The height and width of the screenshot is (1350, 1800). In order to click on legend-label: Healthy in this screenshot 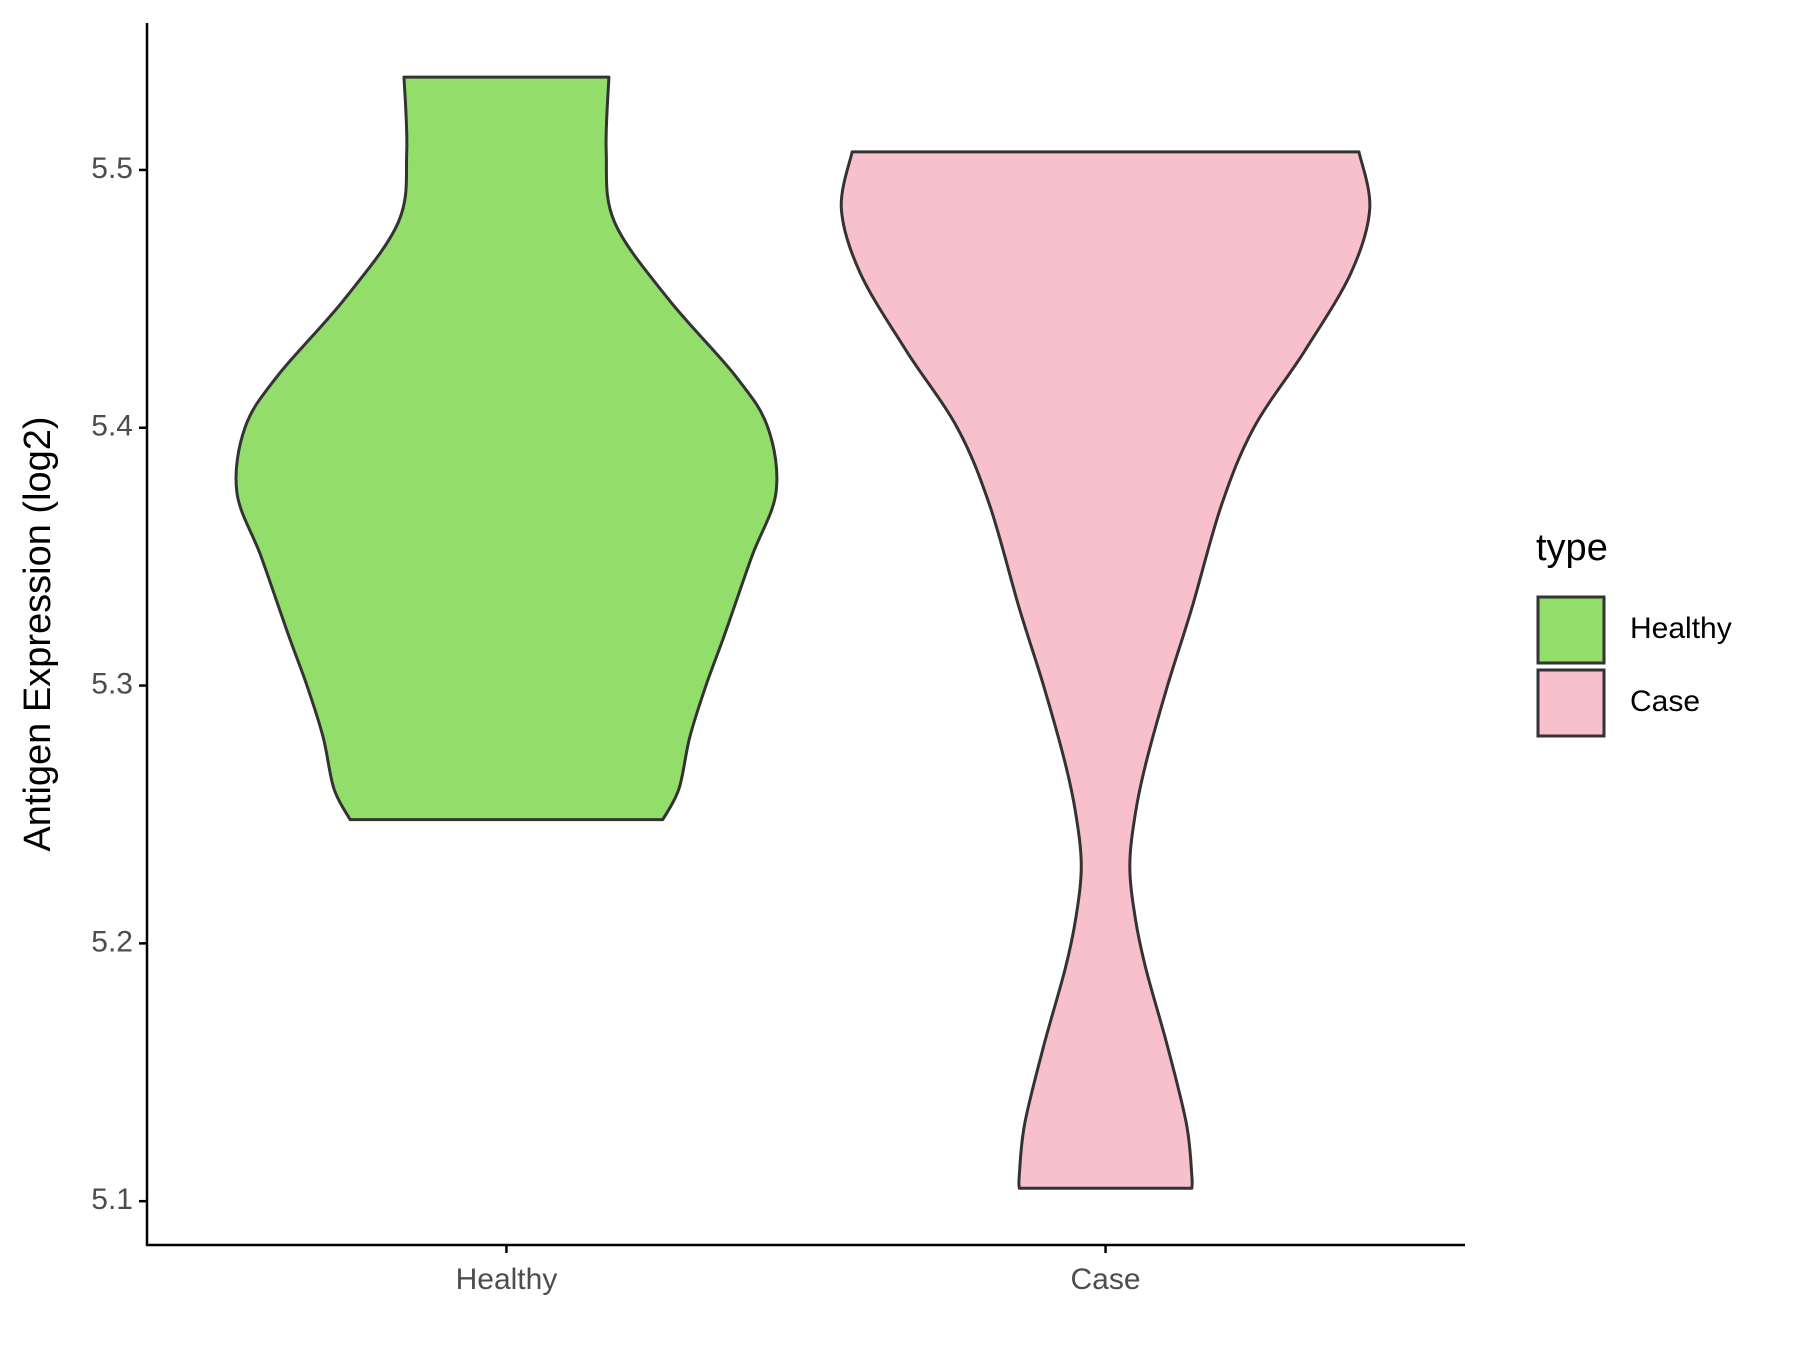, I will do `click(1681, 628)`.